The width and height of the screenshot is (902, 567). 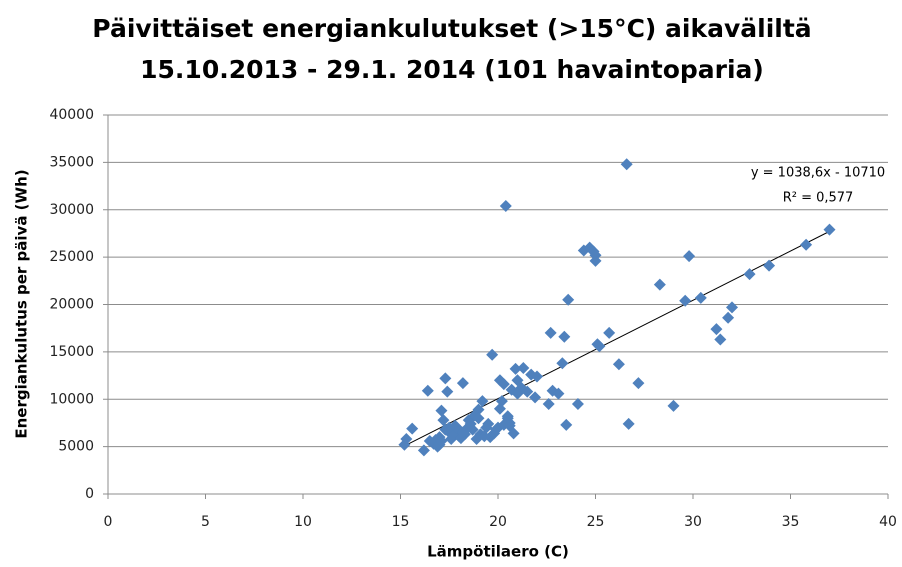 I want to click on y-tick-label: 0, so click(x=89, y=494).